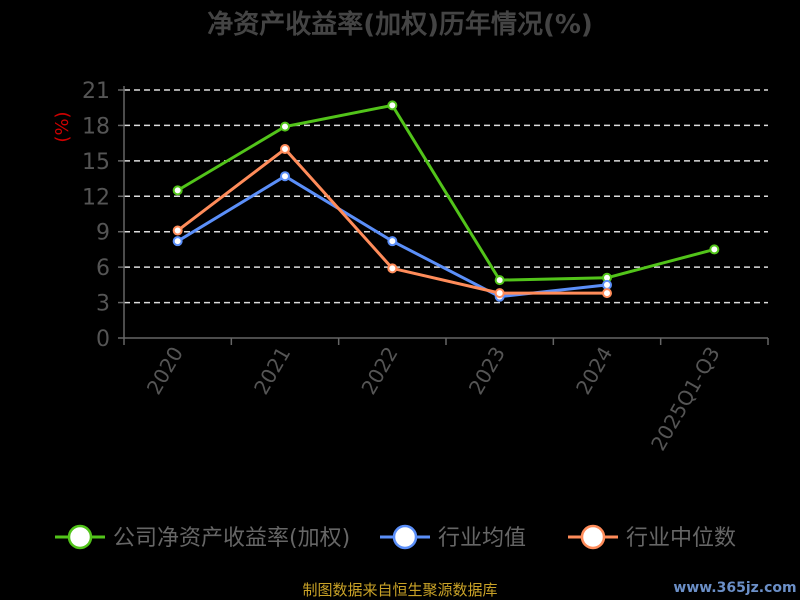 This screenshot has height=600, width=800. I want to click on legend: 公司净资产收益率(加权) 行业均值 行业中位数, so click(395, 537).